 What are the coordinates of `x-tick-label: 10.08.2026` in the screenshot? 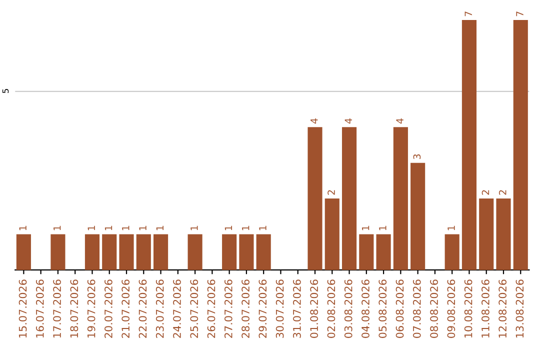 It's located at (468, 309).